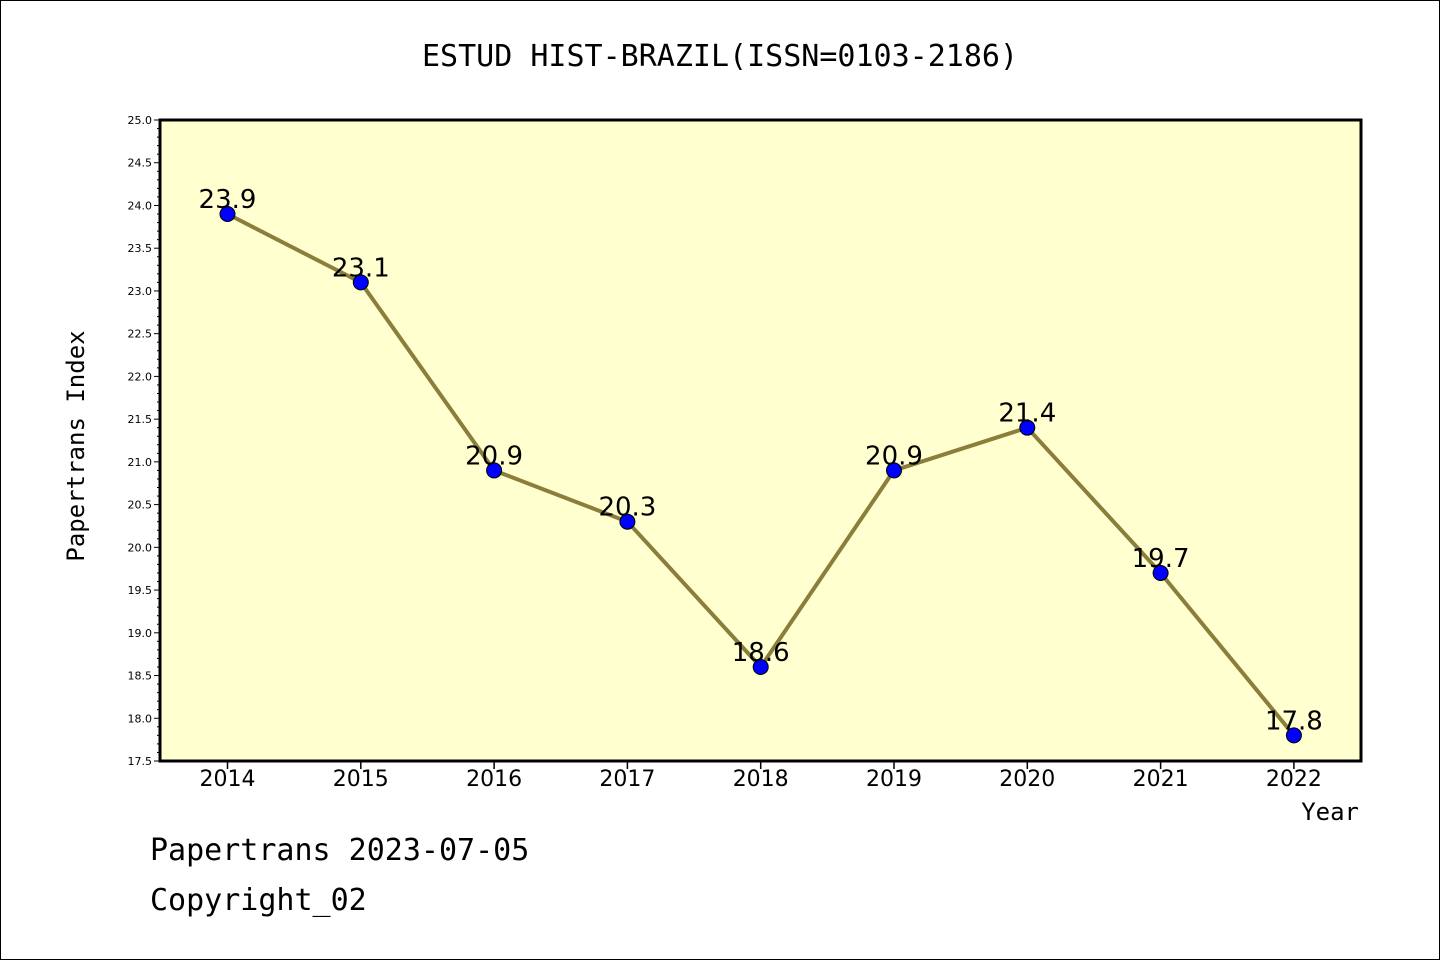 The height and width of the screenshot is (960, 1440). What do you see at coordinates (228, 200) in the screenshot?
I see `data-label: 23.9` at bounding box center [228, 200].